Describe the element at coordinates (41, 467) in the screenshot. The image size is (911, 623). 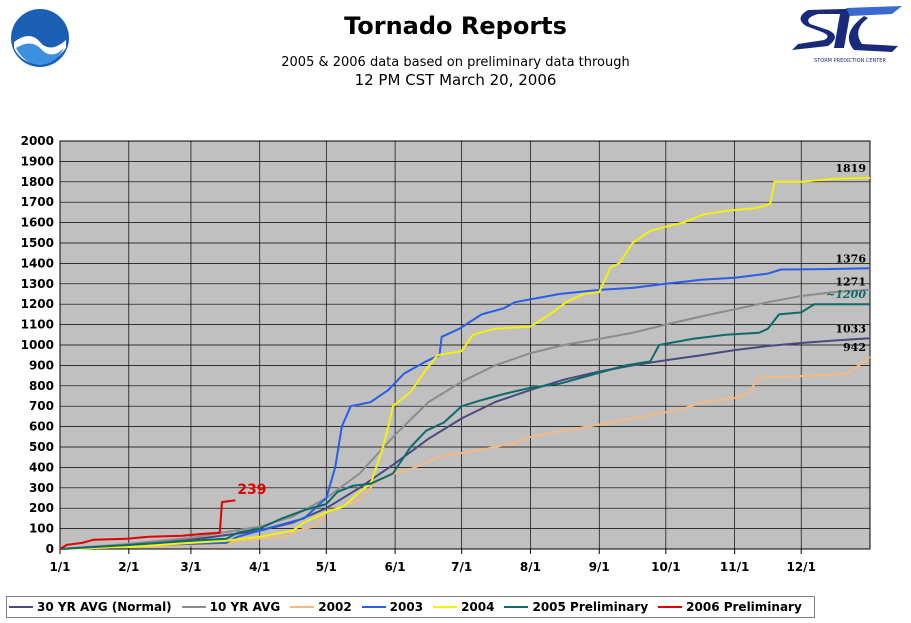
I see `y-tick-label: 400` at that location.